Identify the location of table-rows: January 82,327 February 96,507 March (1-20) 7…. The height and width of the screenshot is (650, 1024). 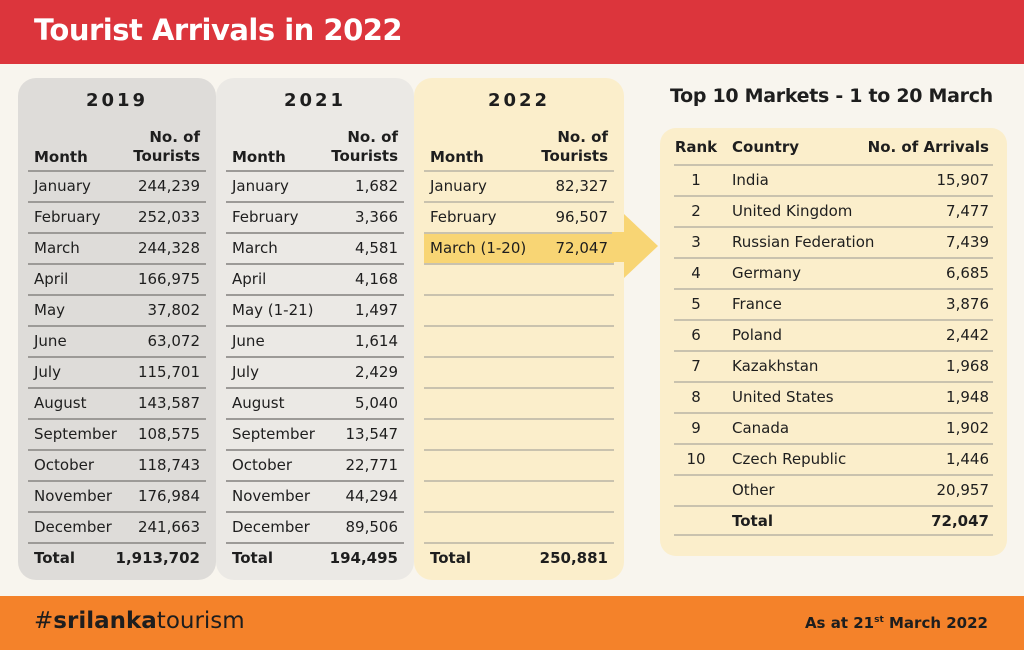
(519, 371).